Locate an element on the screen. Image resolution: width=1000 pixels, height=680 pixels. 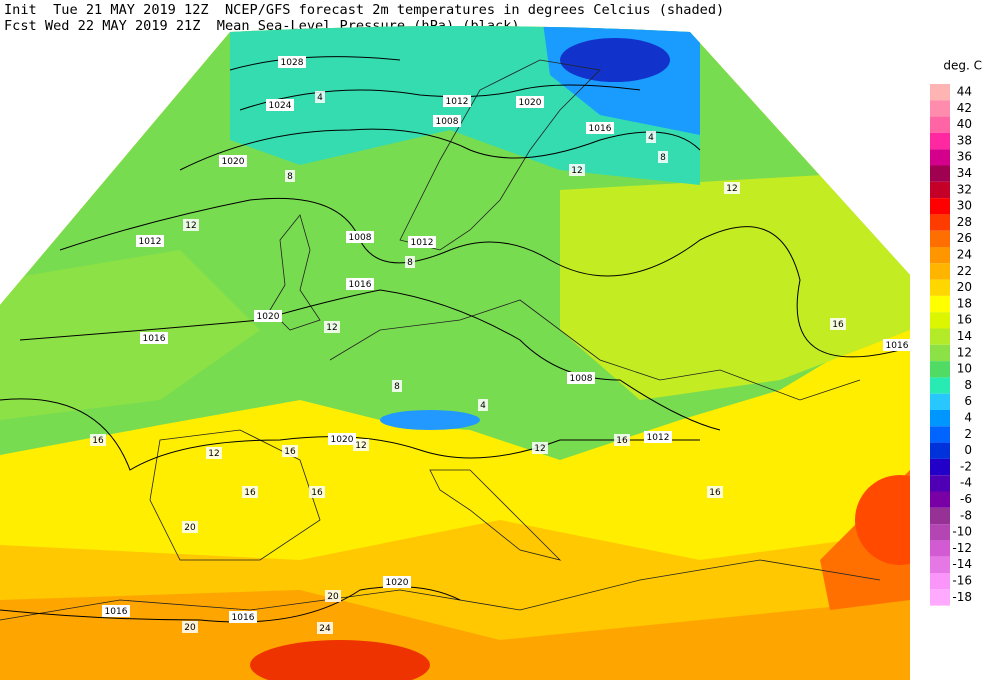
isobar-label: 1028 is located at coordinates (292, 63).